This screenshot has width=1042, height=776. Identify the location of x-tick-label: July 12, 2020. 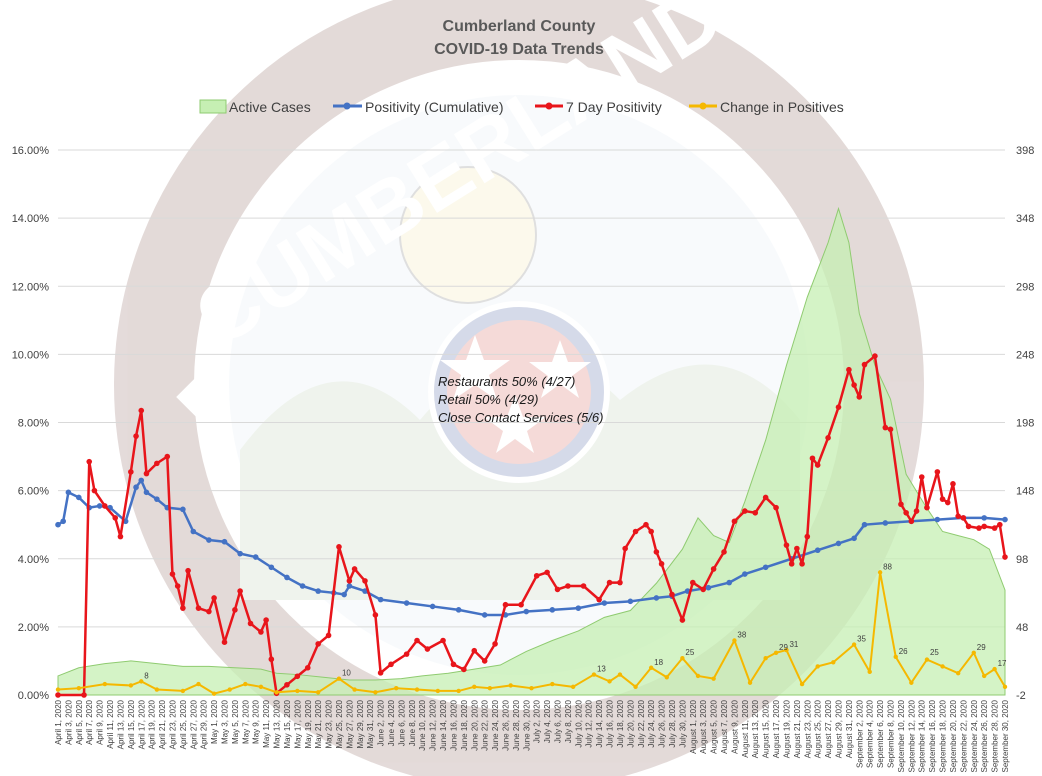
(589, 723).